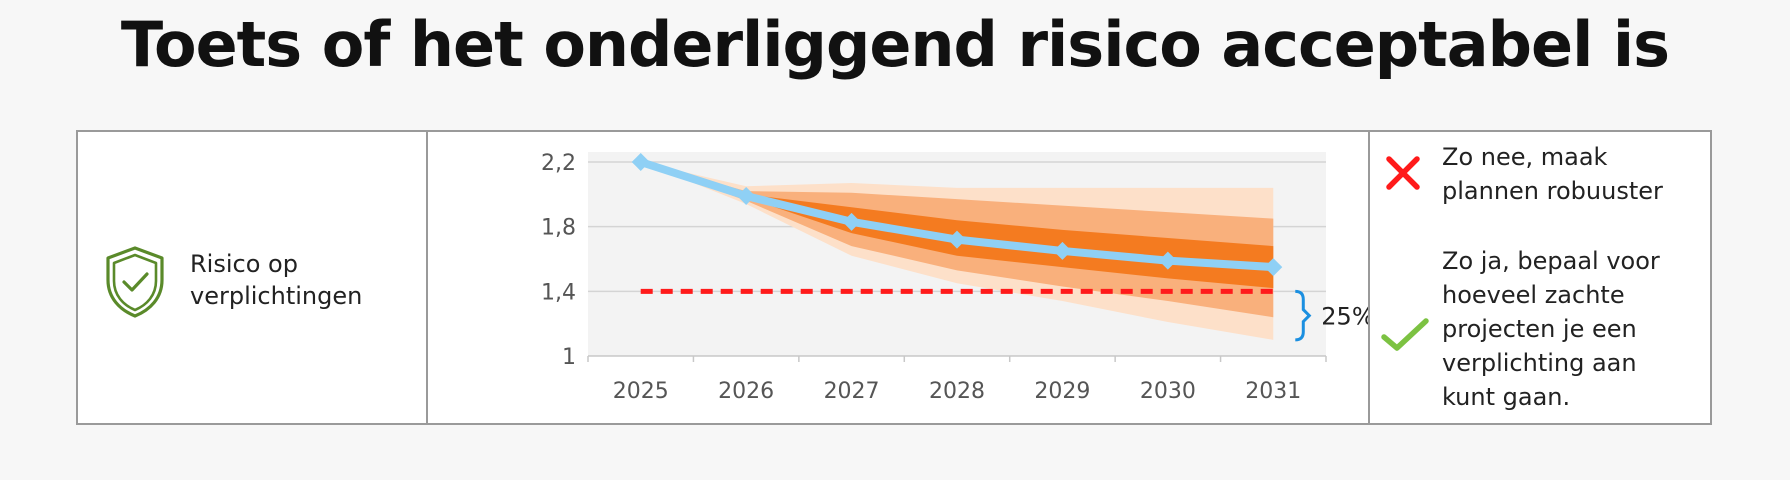  What do you see at coordinates (276, 296) in the screenshot?
I see `risk-label-line-2: verplichtingen` at bounding box center [276, 296].